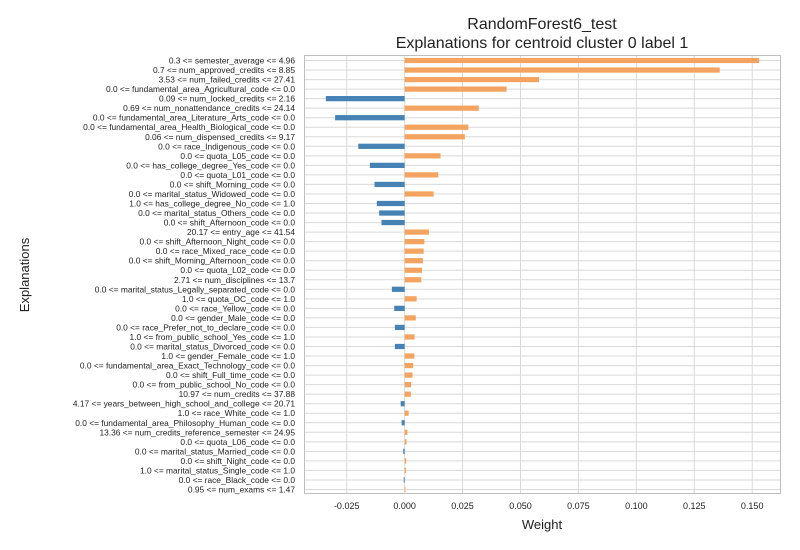 The image size is (800, 550). I want to click on y-tick-label: 1.0 <= quota_OC_code <= 1.0, so click(238, 299).